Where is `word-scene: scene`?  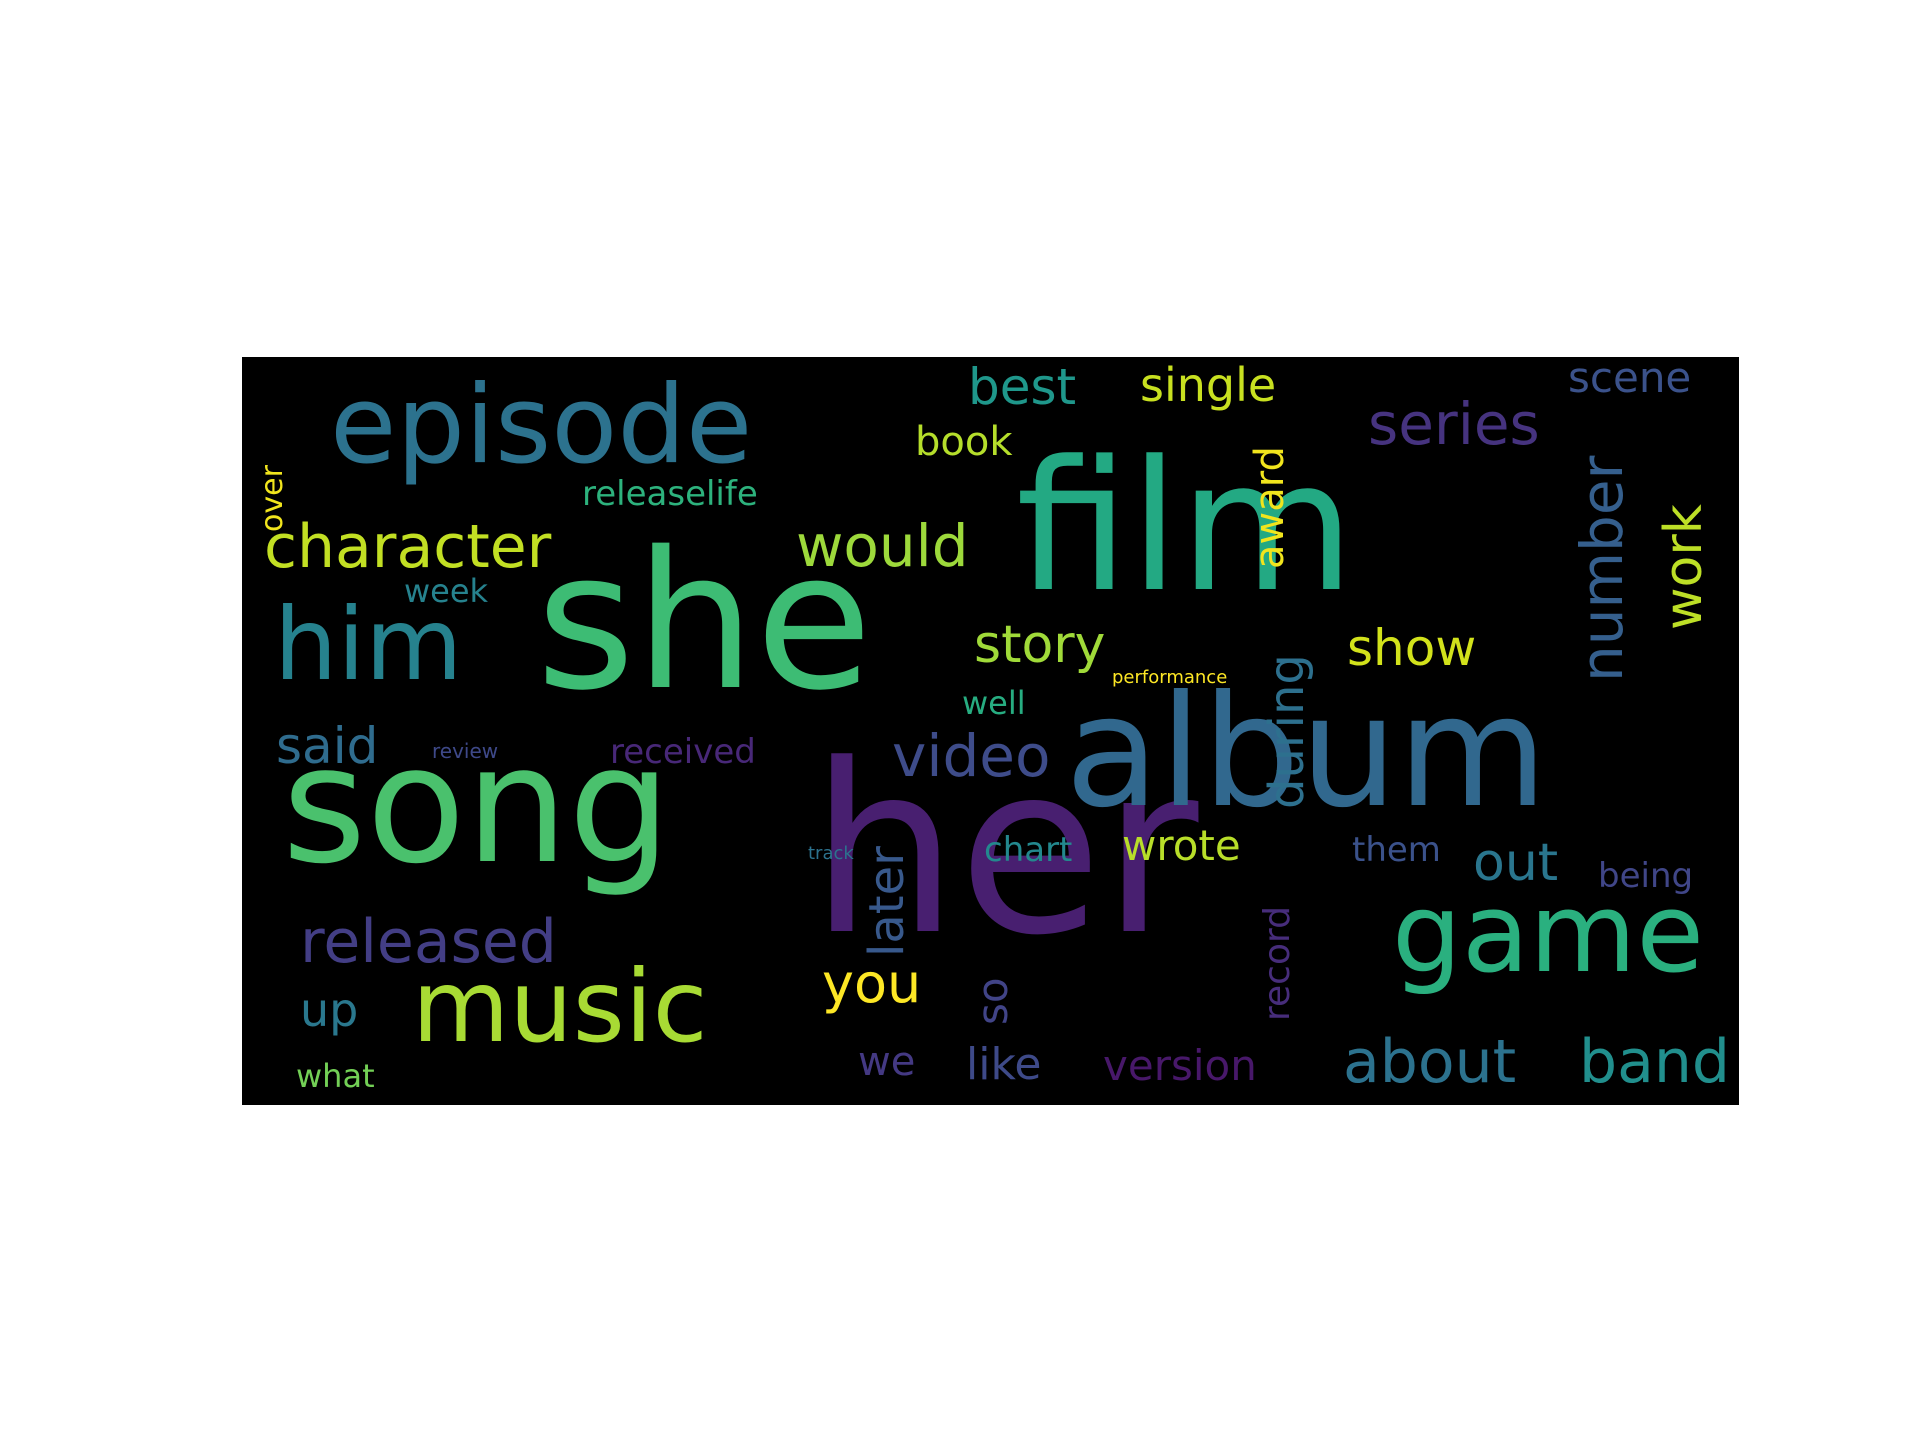 word-scene: scene is located at coordinates (1630, 379).